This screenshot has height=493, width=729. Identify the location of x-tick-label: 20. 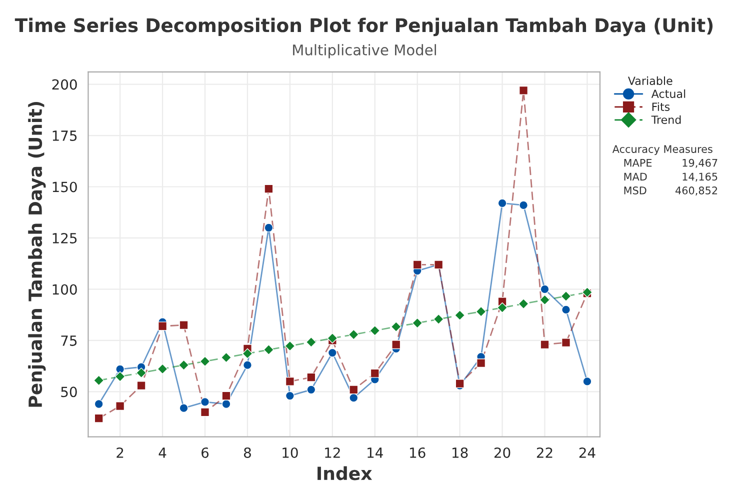
(502, 452).